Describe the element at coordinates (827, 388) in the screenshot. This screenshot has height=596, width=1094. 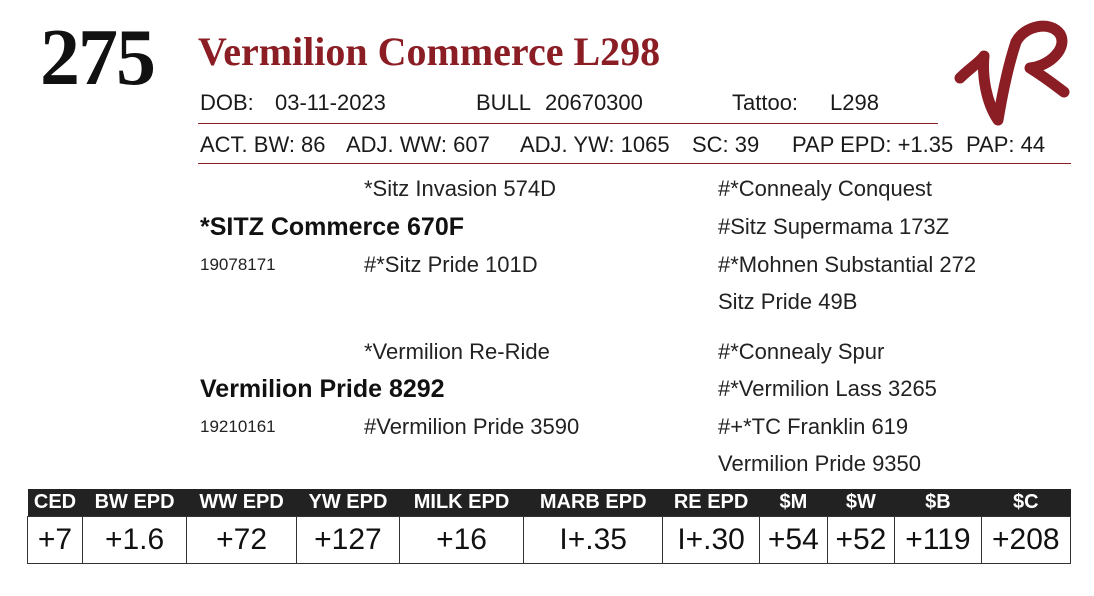
I see `dam-sire-dam: #*Vermilion Lass 3265` at that location.